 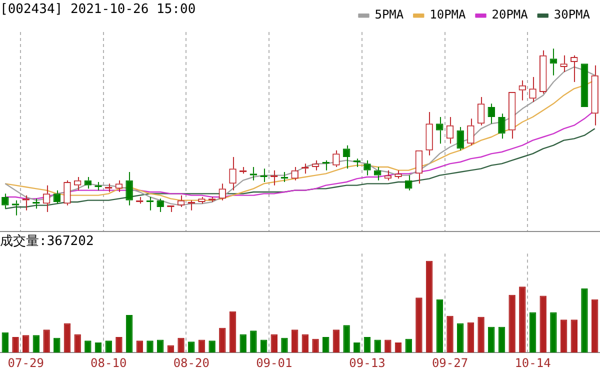 I want to click on x-tick-label: 08-20, so click(x=191, y=363).